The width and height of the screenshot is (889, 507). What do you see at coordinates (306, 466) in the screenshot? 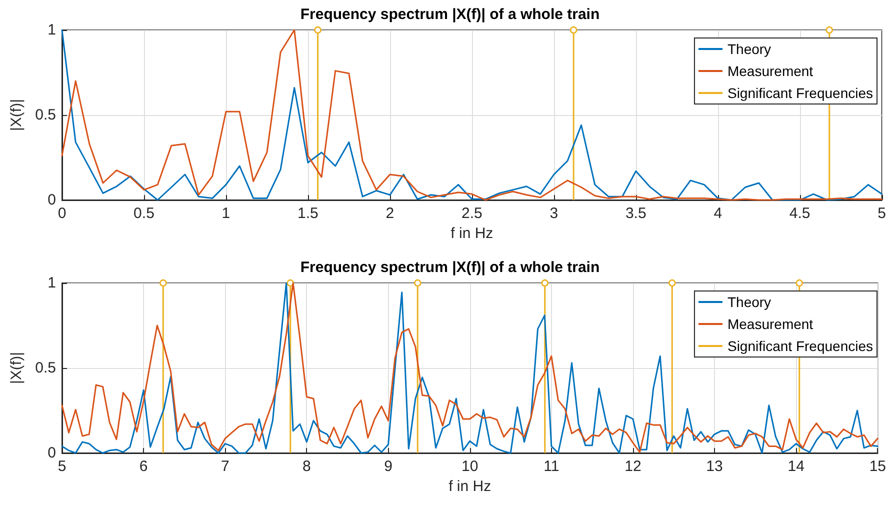
I see `x-tick-label: 8` at bounding box center [306, 466].